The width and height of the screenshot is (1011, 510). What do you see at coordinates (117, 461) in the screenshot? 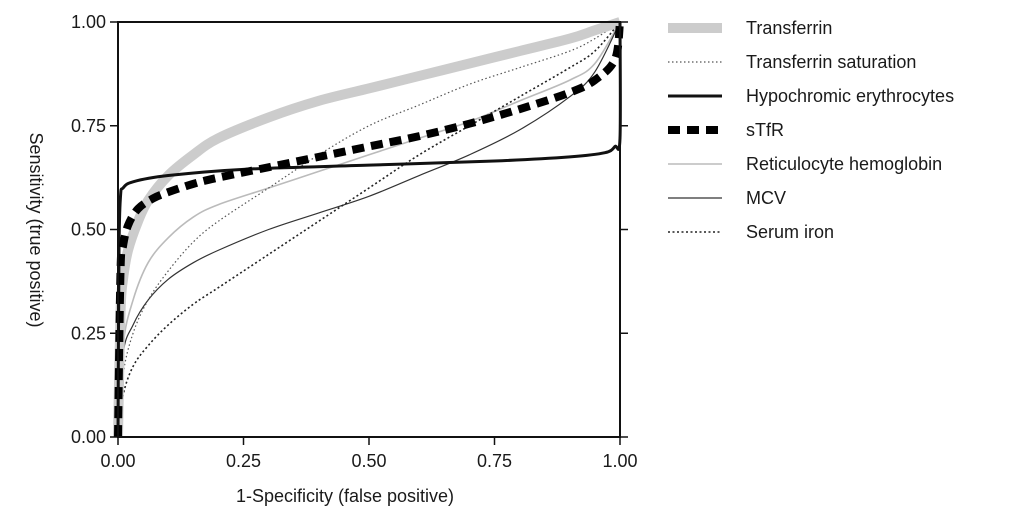
I see `x-tick-label: 0.00` at bounding box center [117, 461].